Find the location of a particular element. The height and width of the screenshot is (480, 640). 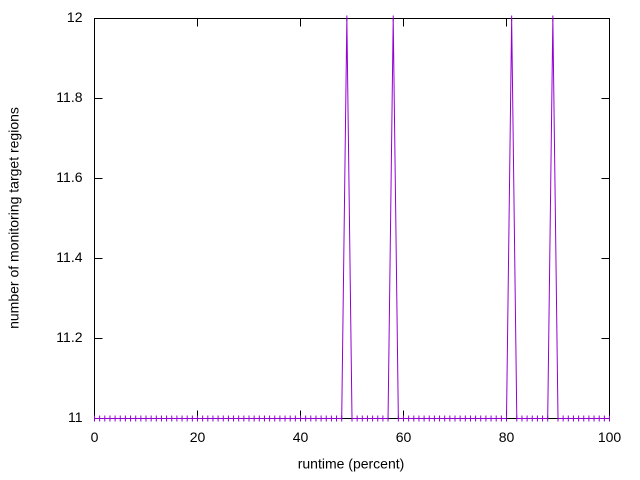

x-tick-label: 60 is located at coordinates (404, 437).